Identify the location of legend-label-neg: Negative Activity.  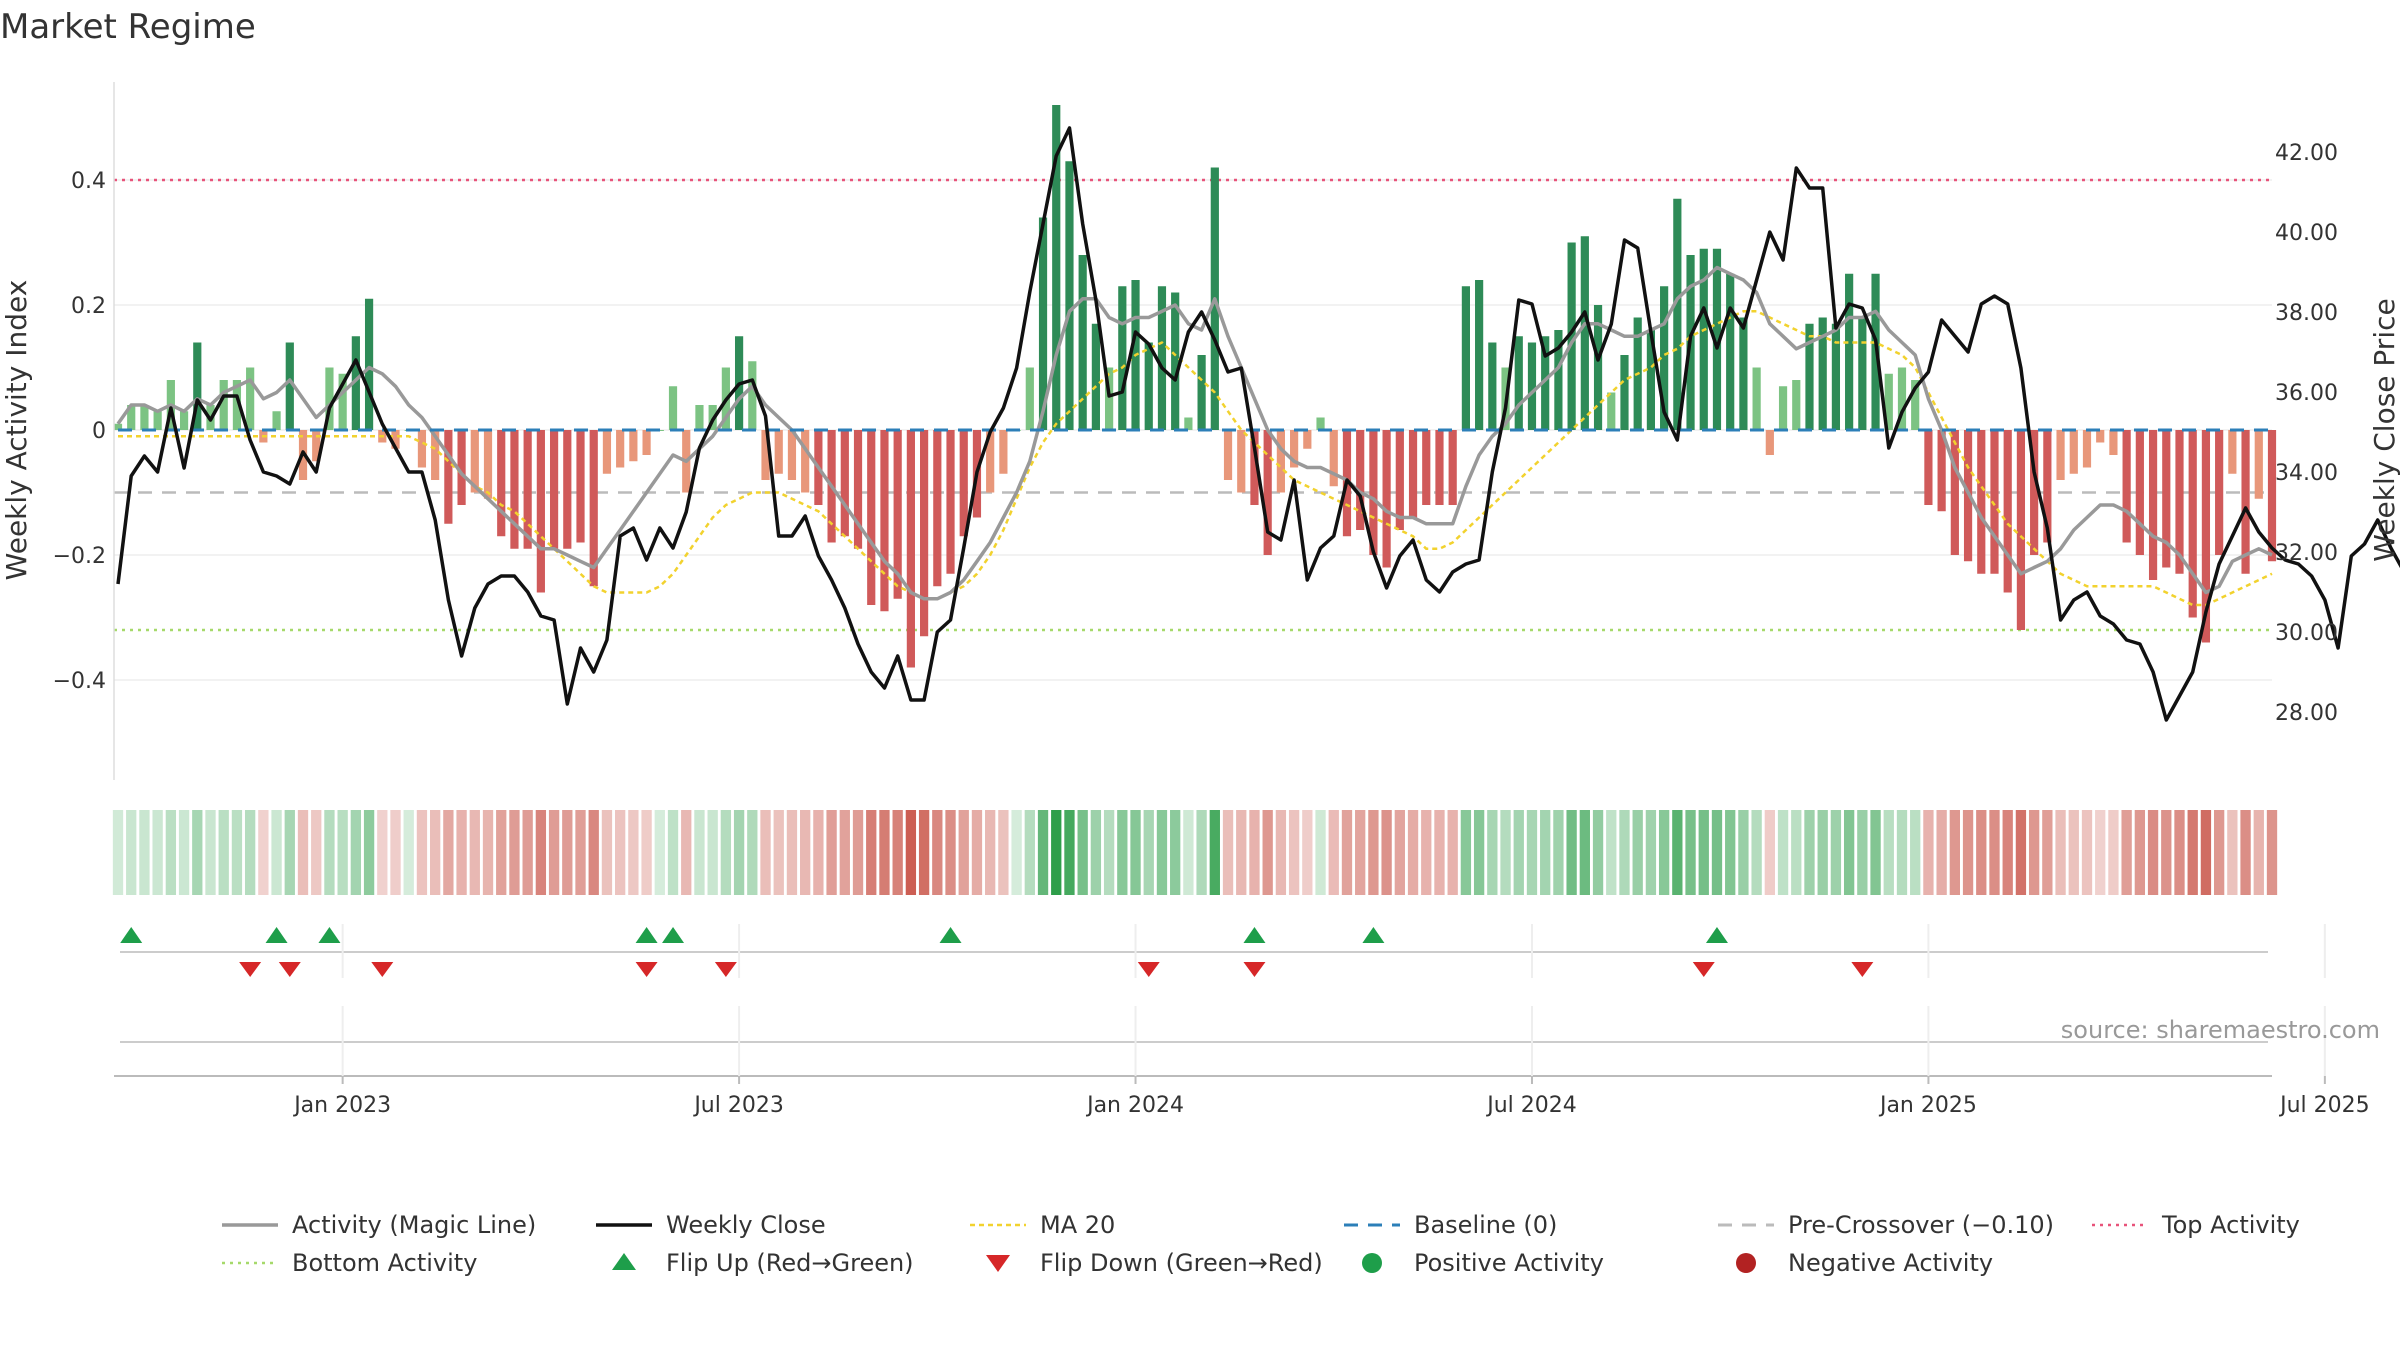
(1890, 1263).